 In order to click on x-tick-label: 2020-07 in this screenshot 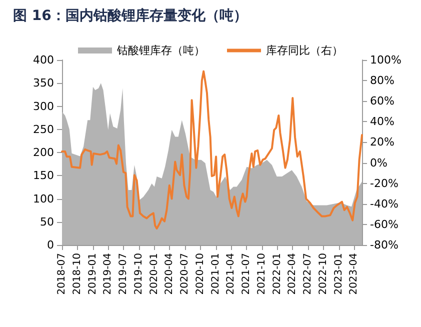, I will do `click(185, 274)`.